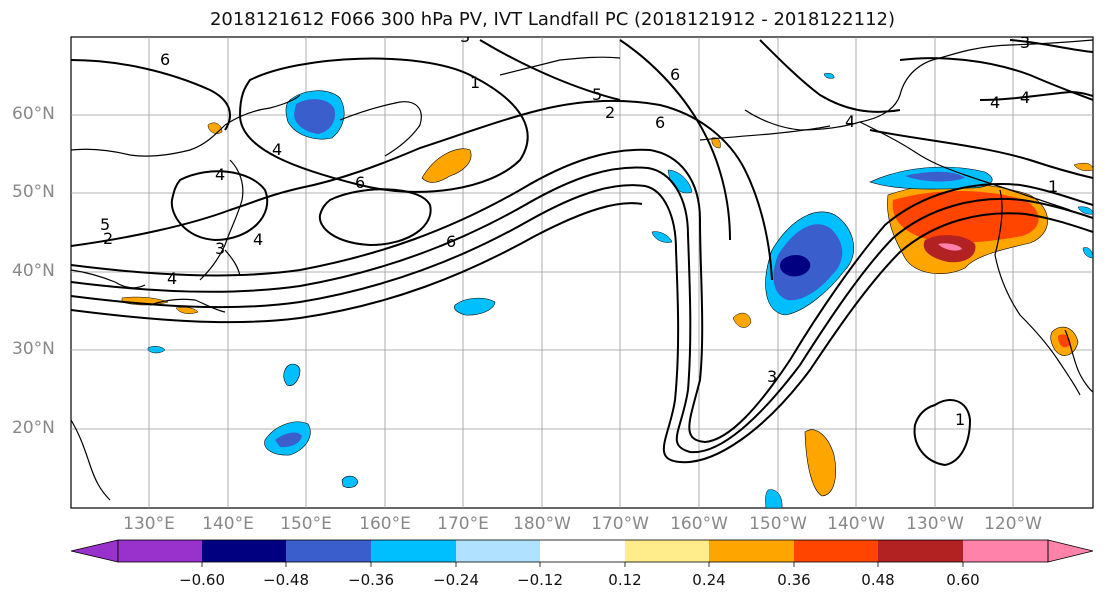  I want to click on colorbar-tick-label: 0.48, so click(878, 580).